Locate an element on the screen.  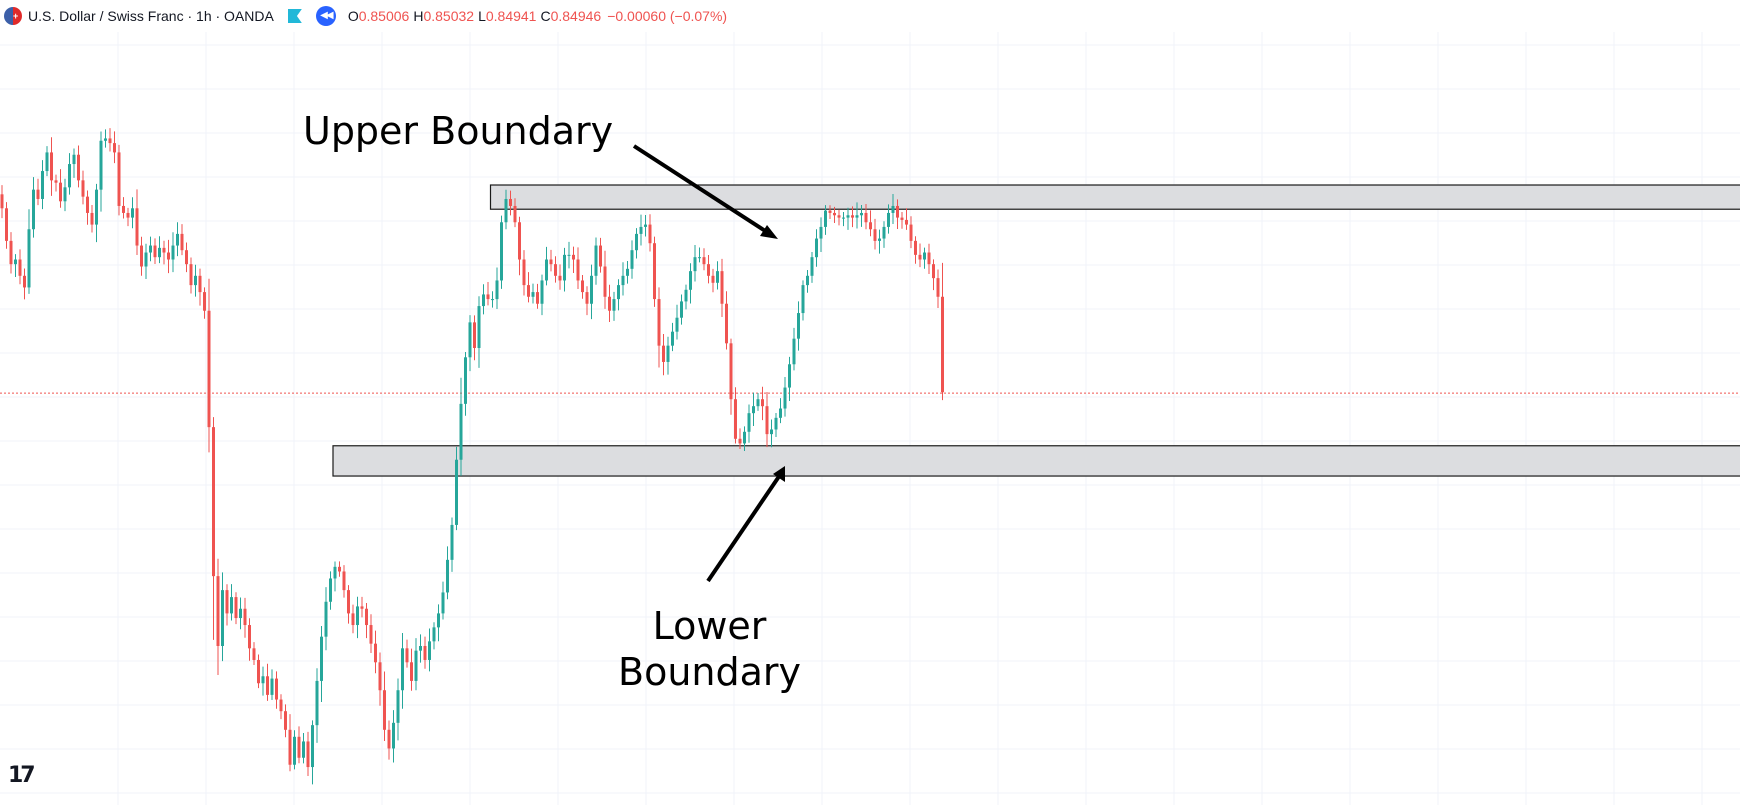
open-value: 0.85006 is located at coordinates (384, 16).